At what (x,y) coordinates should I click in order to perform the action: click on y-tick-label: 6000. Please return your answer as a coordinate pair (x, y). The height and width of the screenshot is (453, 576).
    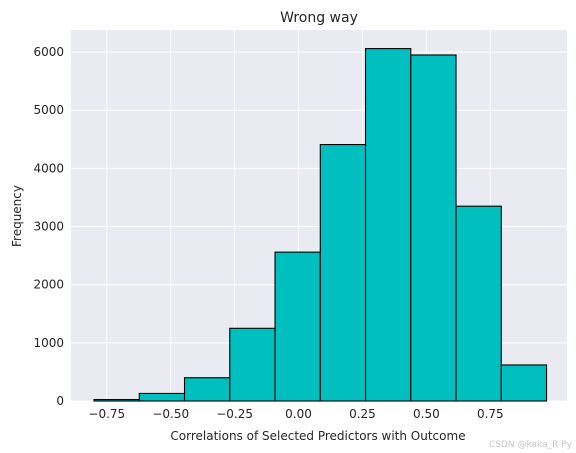
    Looking at the image, I should click on (48, 52).